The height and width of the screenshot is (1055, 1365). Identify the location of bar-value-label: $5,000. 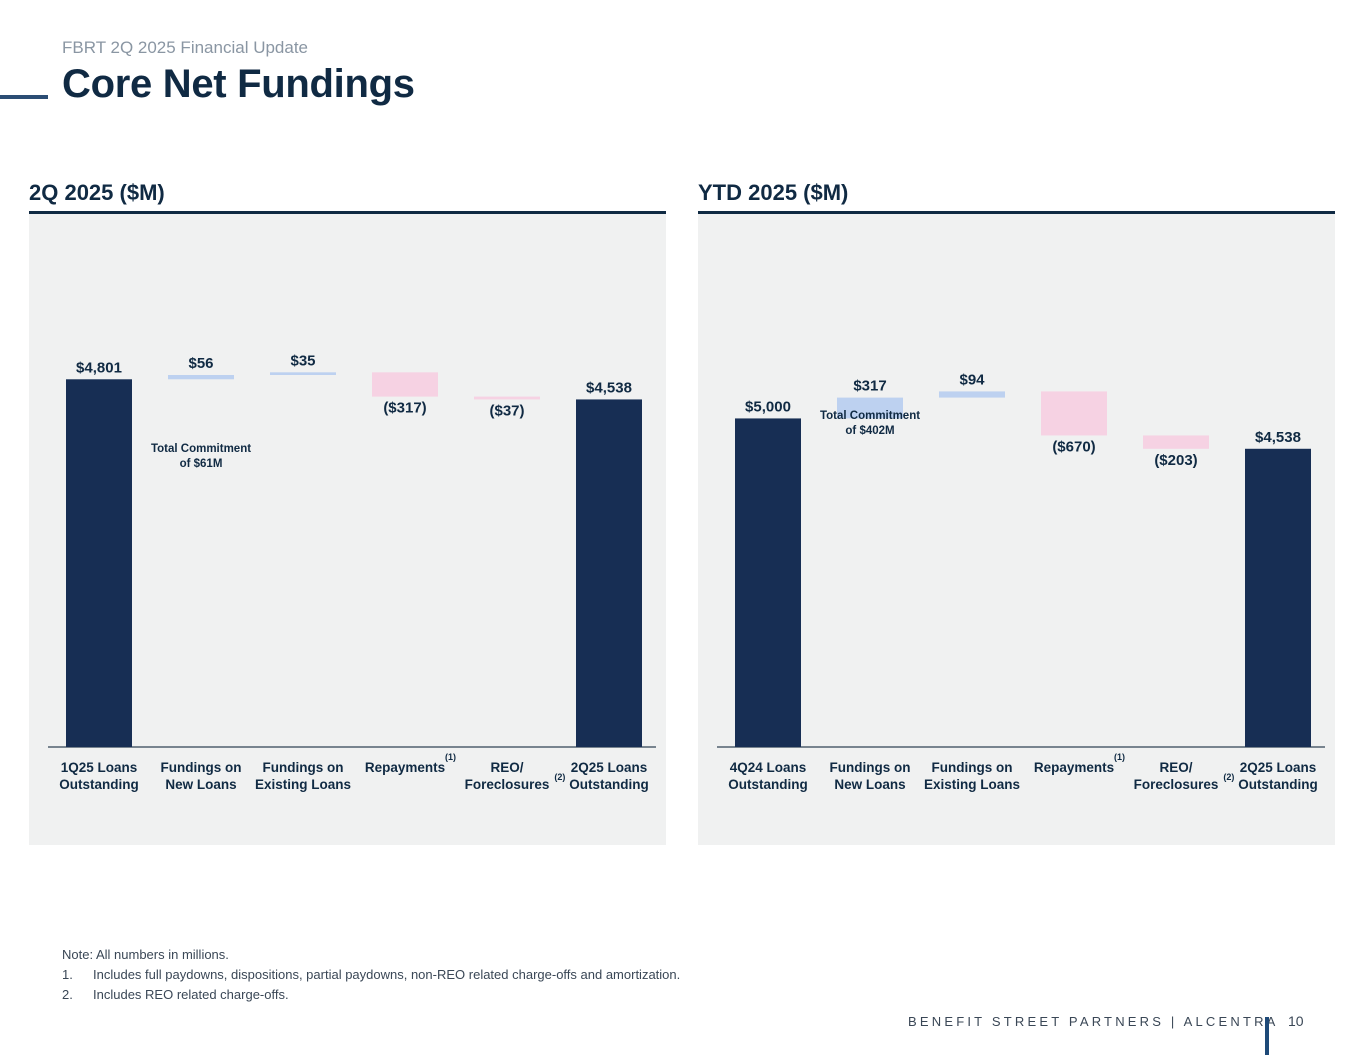
(768, 406).